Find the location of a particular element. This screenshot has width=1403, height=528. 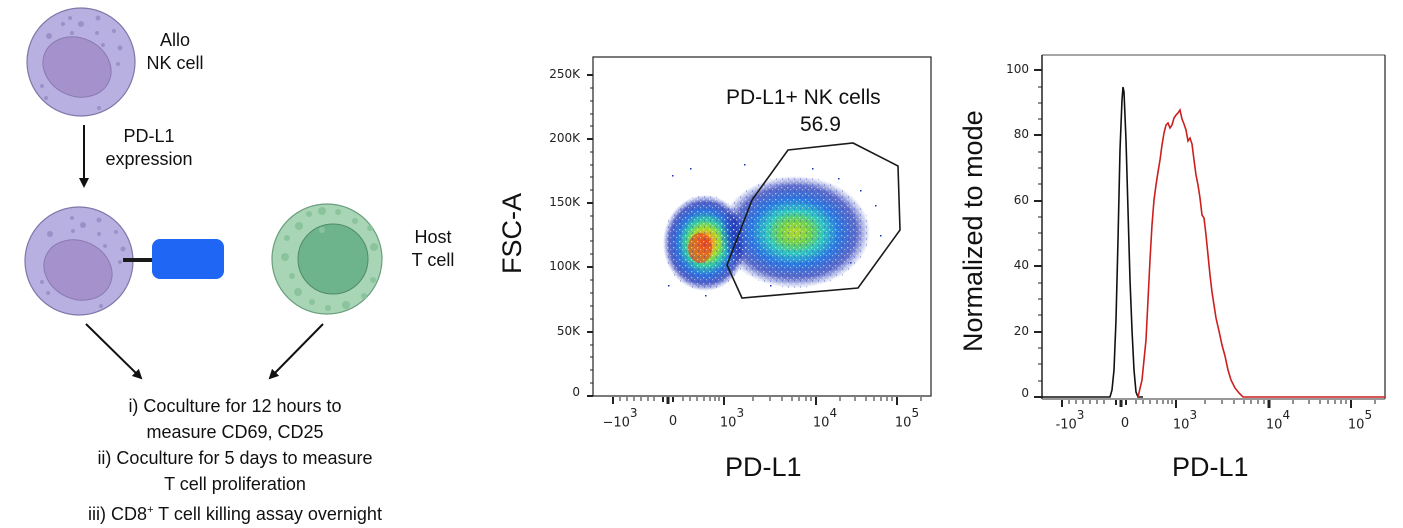

host-t-cell-icon is located at coordinates (327, 259).